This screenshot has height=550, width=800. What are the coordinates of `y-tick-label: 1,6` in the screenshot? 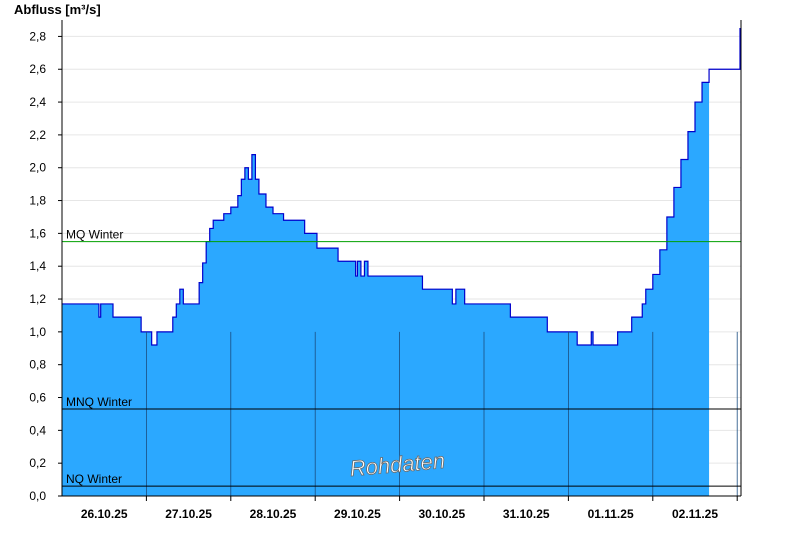 It's located at (37, 233).